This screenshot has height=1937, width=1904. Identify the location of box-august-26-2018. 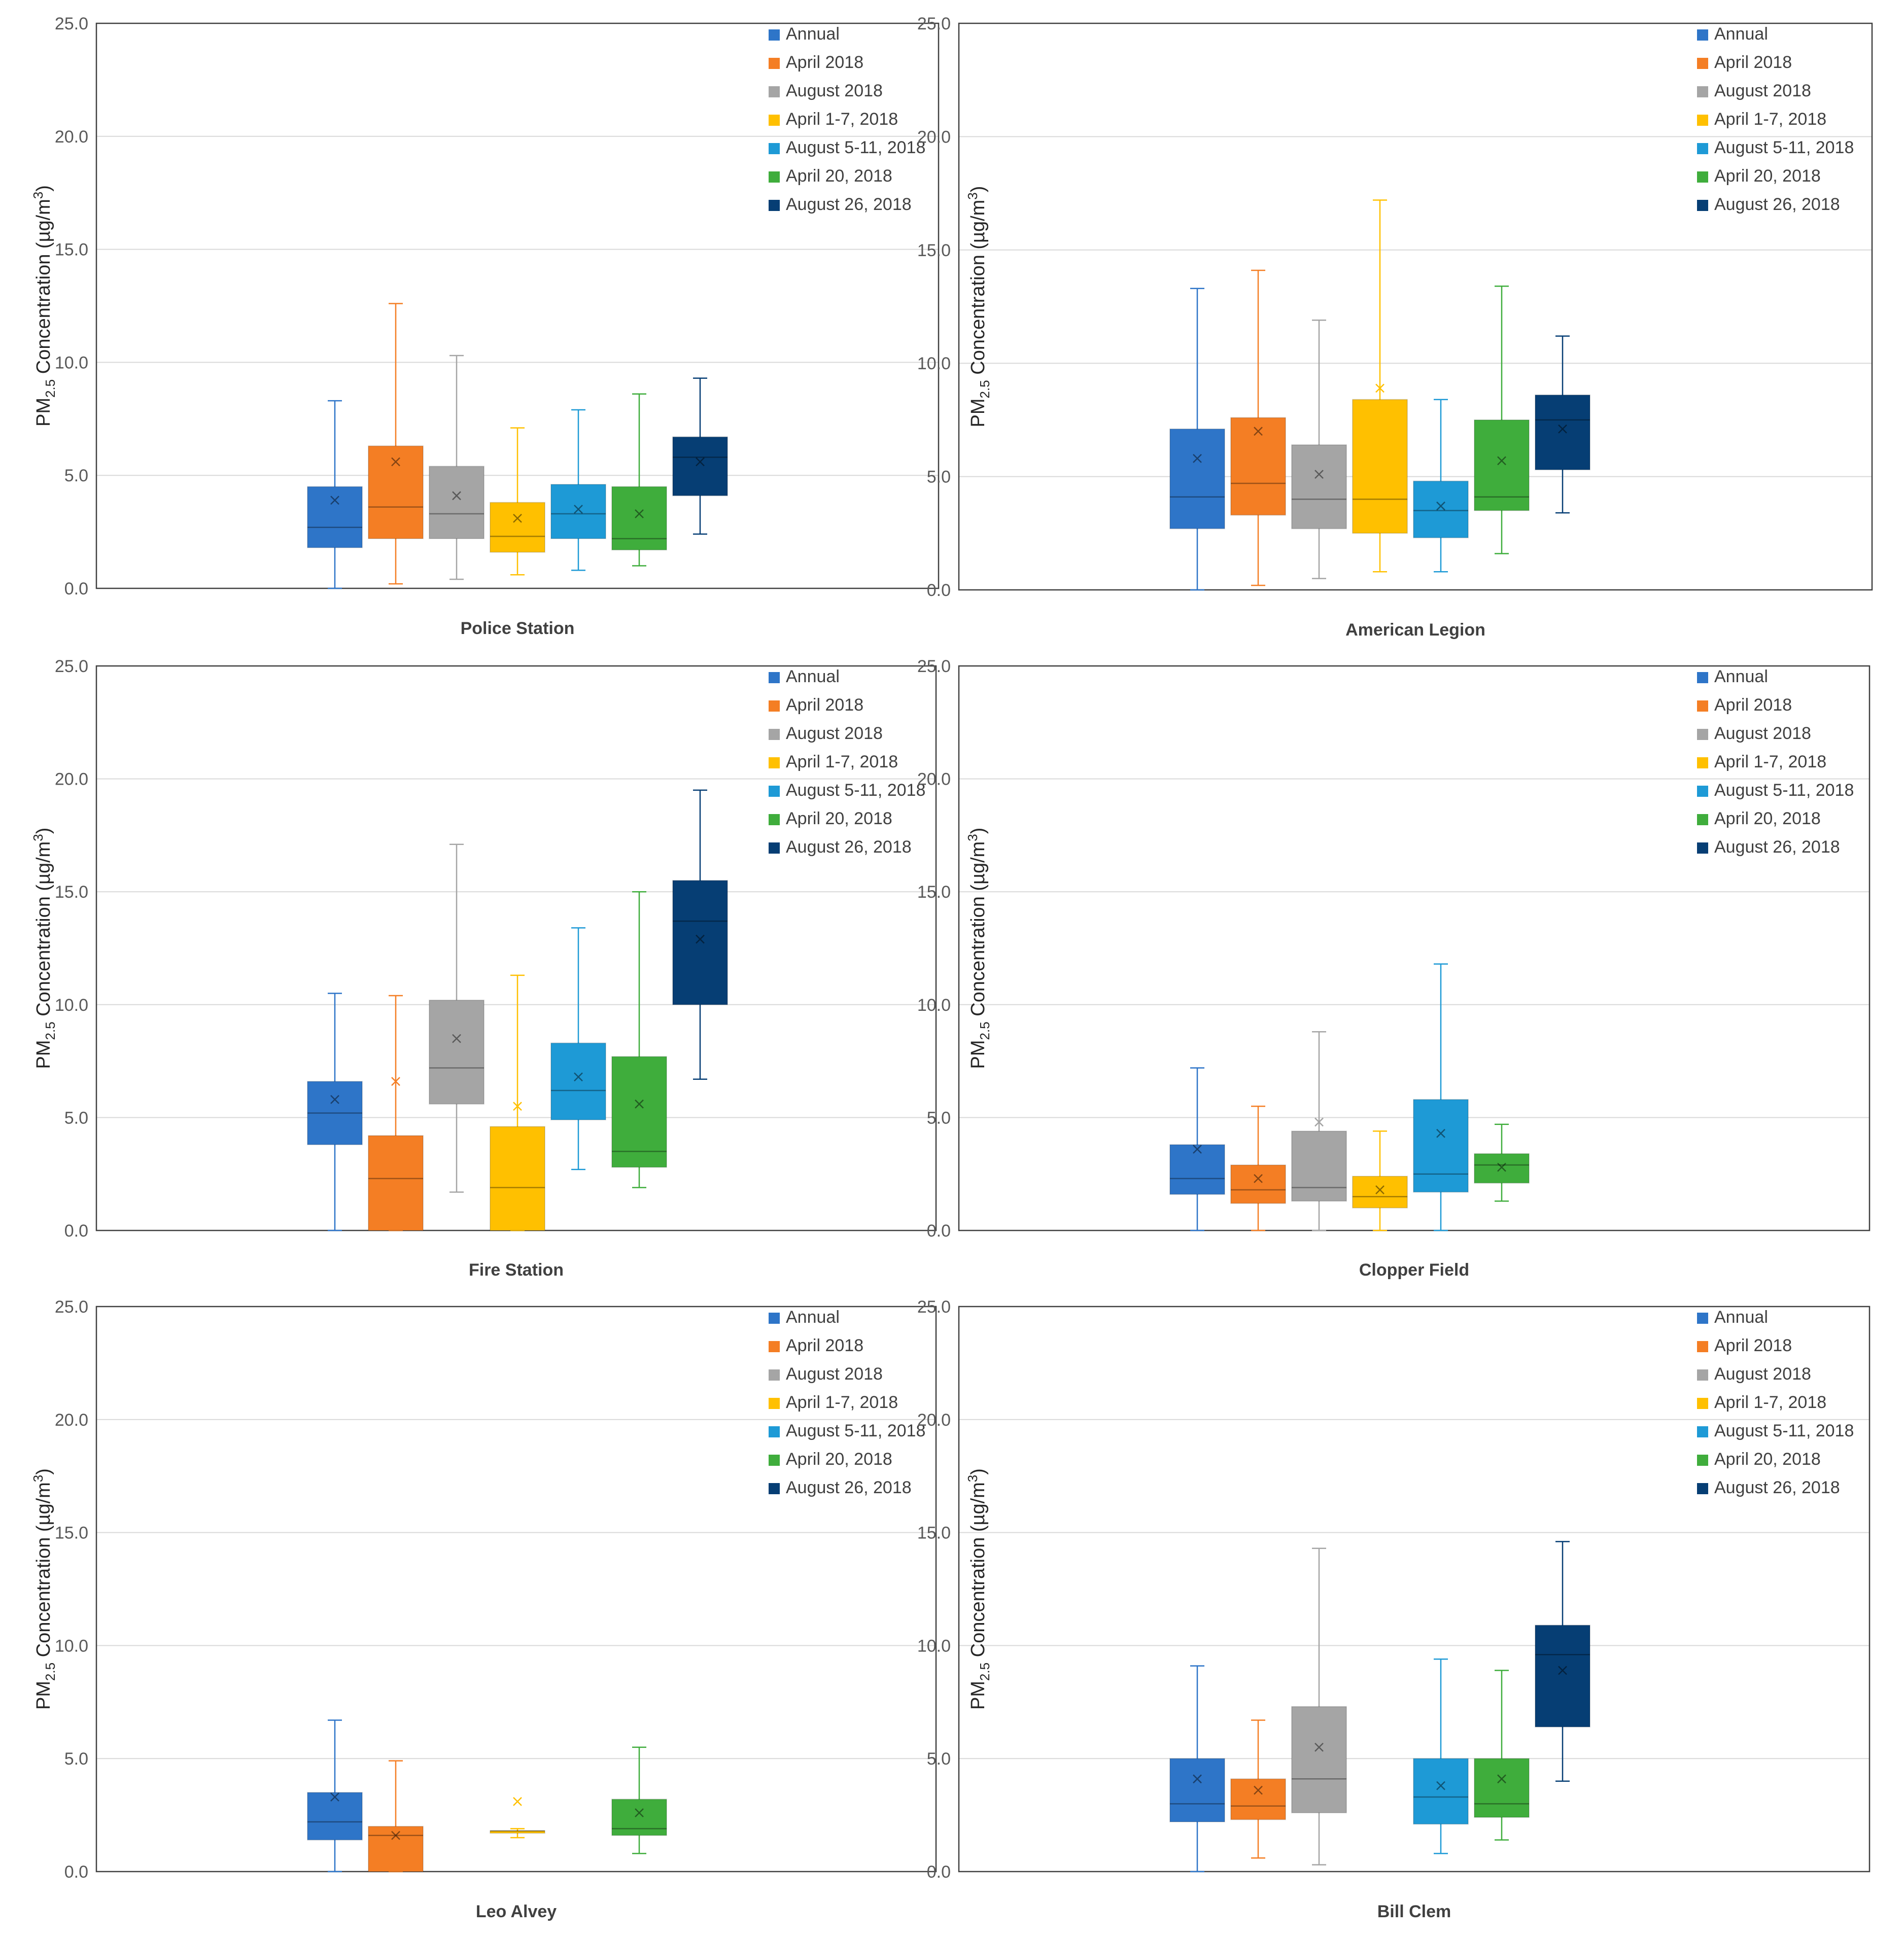
(700, 456).